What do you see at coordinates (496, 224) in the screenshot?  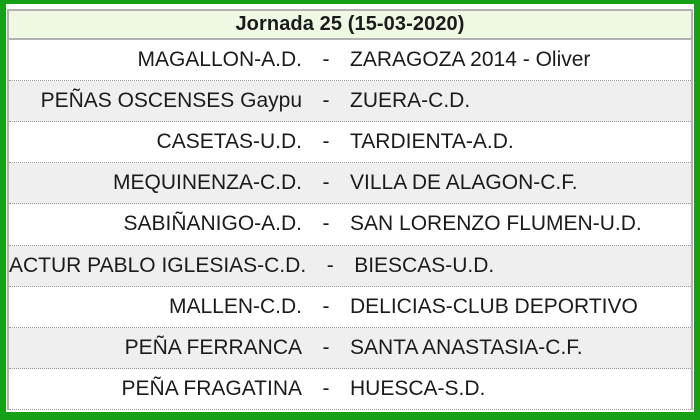 I see `away-team: SAN LORENZO FLUMEN-U.D.` at bounding box center [496, 224].